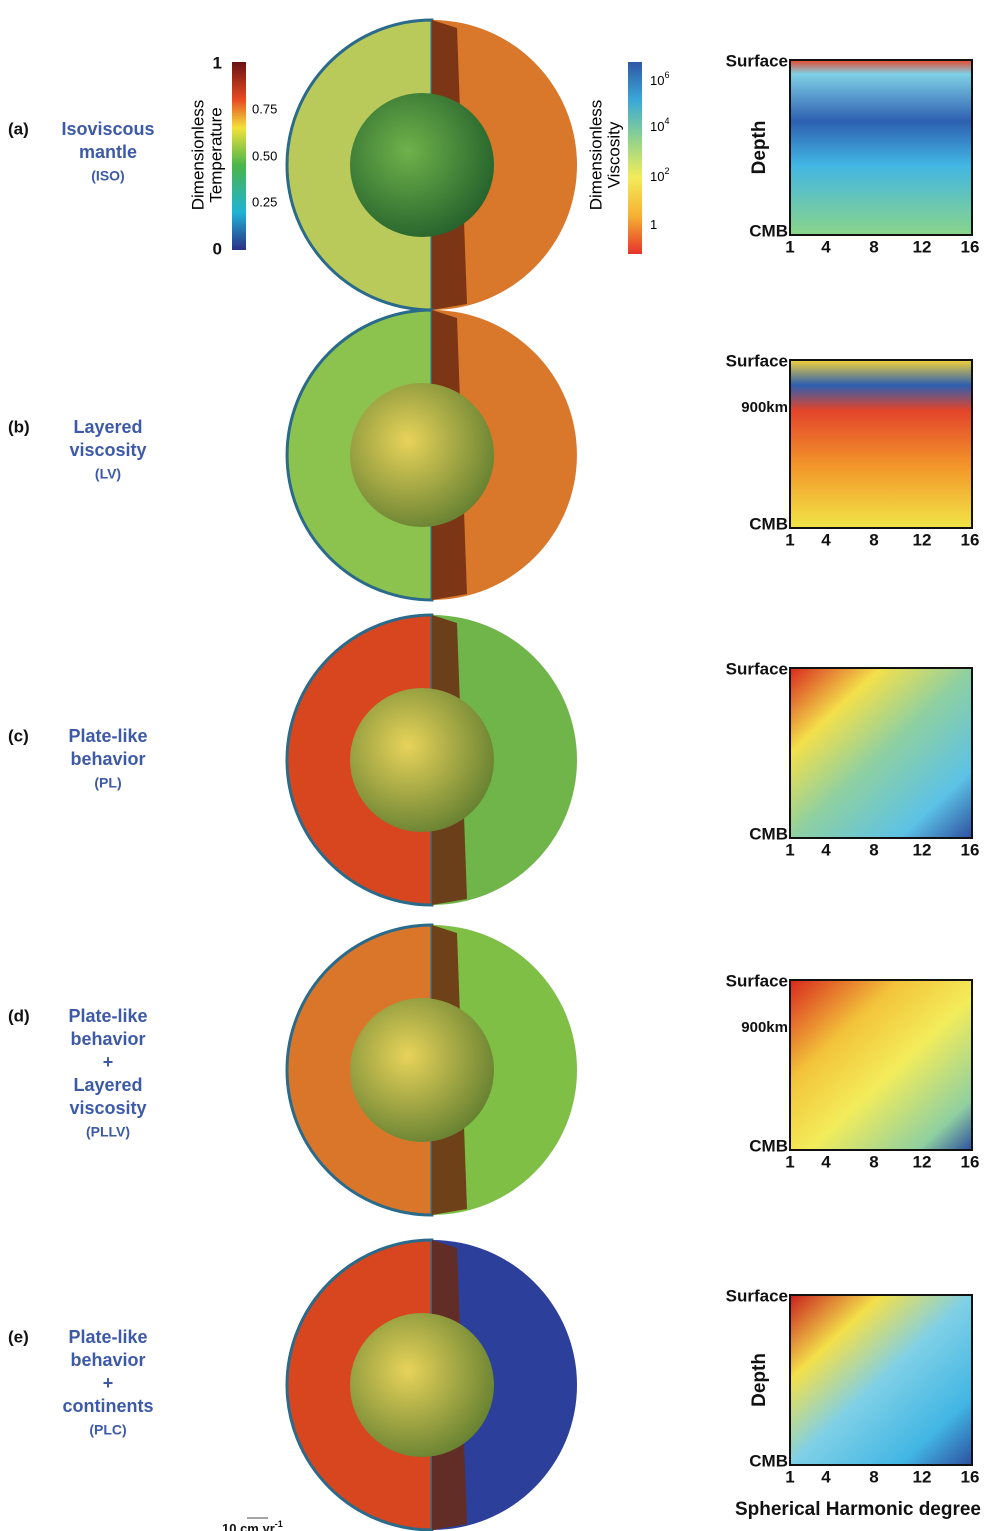 The height and width of the screenshot is (1531, 1007). I want to click on model-abbr: (PLLV), so click(108, 1132).